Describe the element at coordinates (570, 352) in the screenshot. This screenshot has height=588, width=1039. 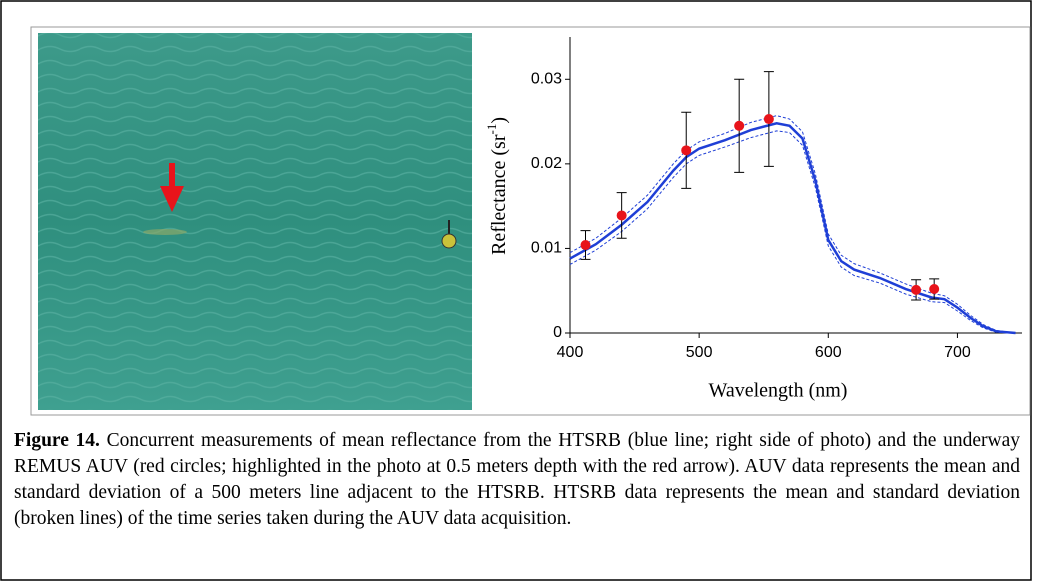
I see `x-tick-label: 400` at that location.